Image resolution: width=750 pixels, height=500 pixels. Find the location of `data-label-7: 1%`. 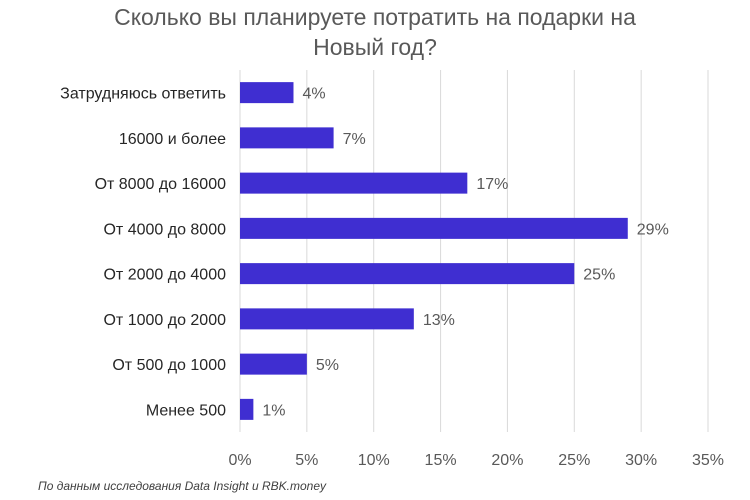

data-label-7: 1% is located at coordinates (273, 410).